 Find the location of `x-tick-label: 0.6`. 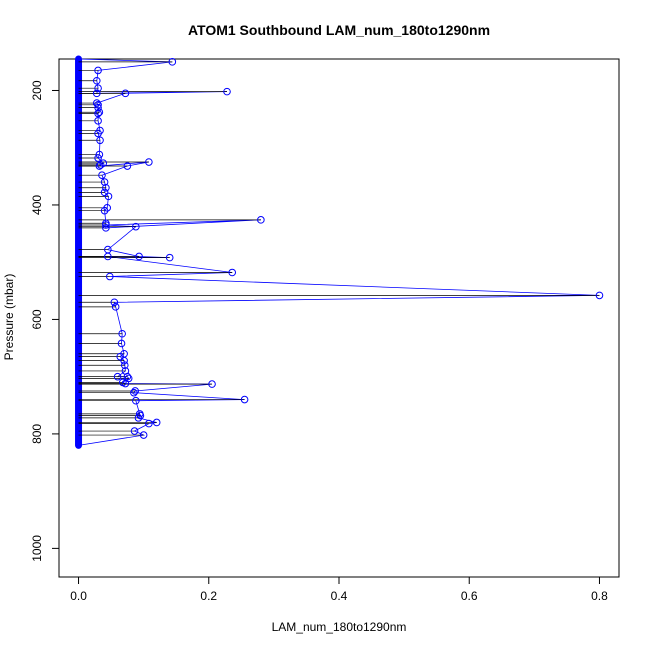

x-tick-label: 0.6 is located at coordinates (469, 596).